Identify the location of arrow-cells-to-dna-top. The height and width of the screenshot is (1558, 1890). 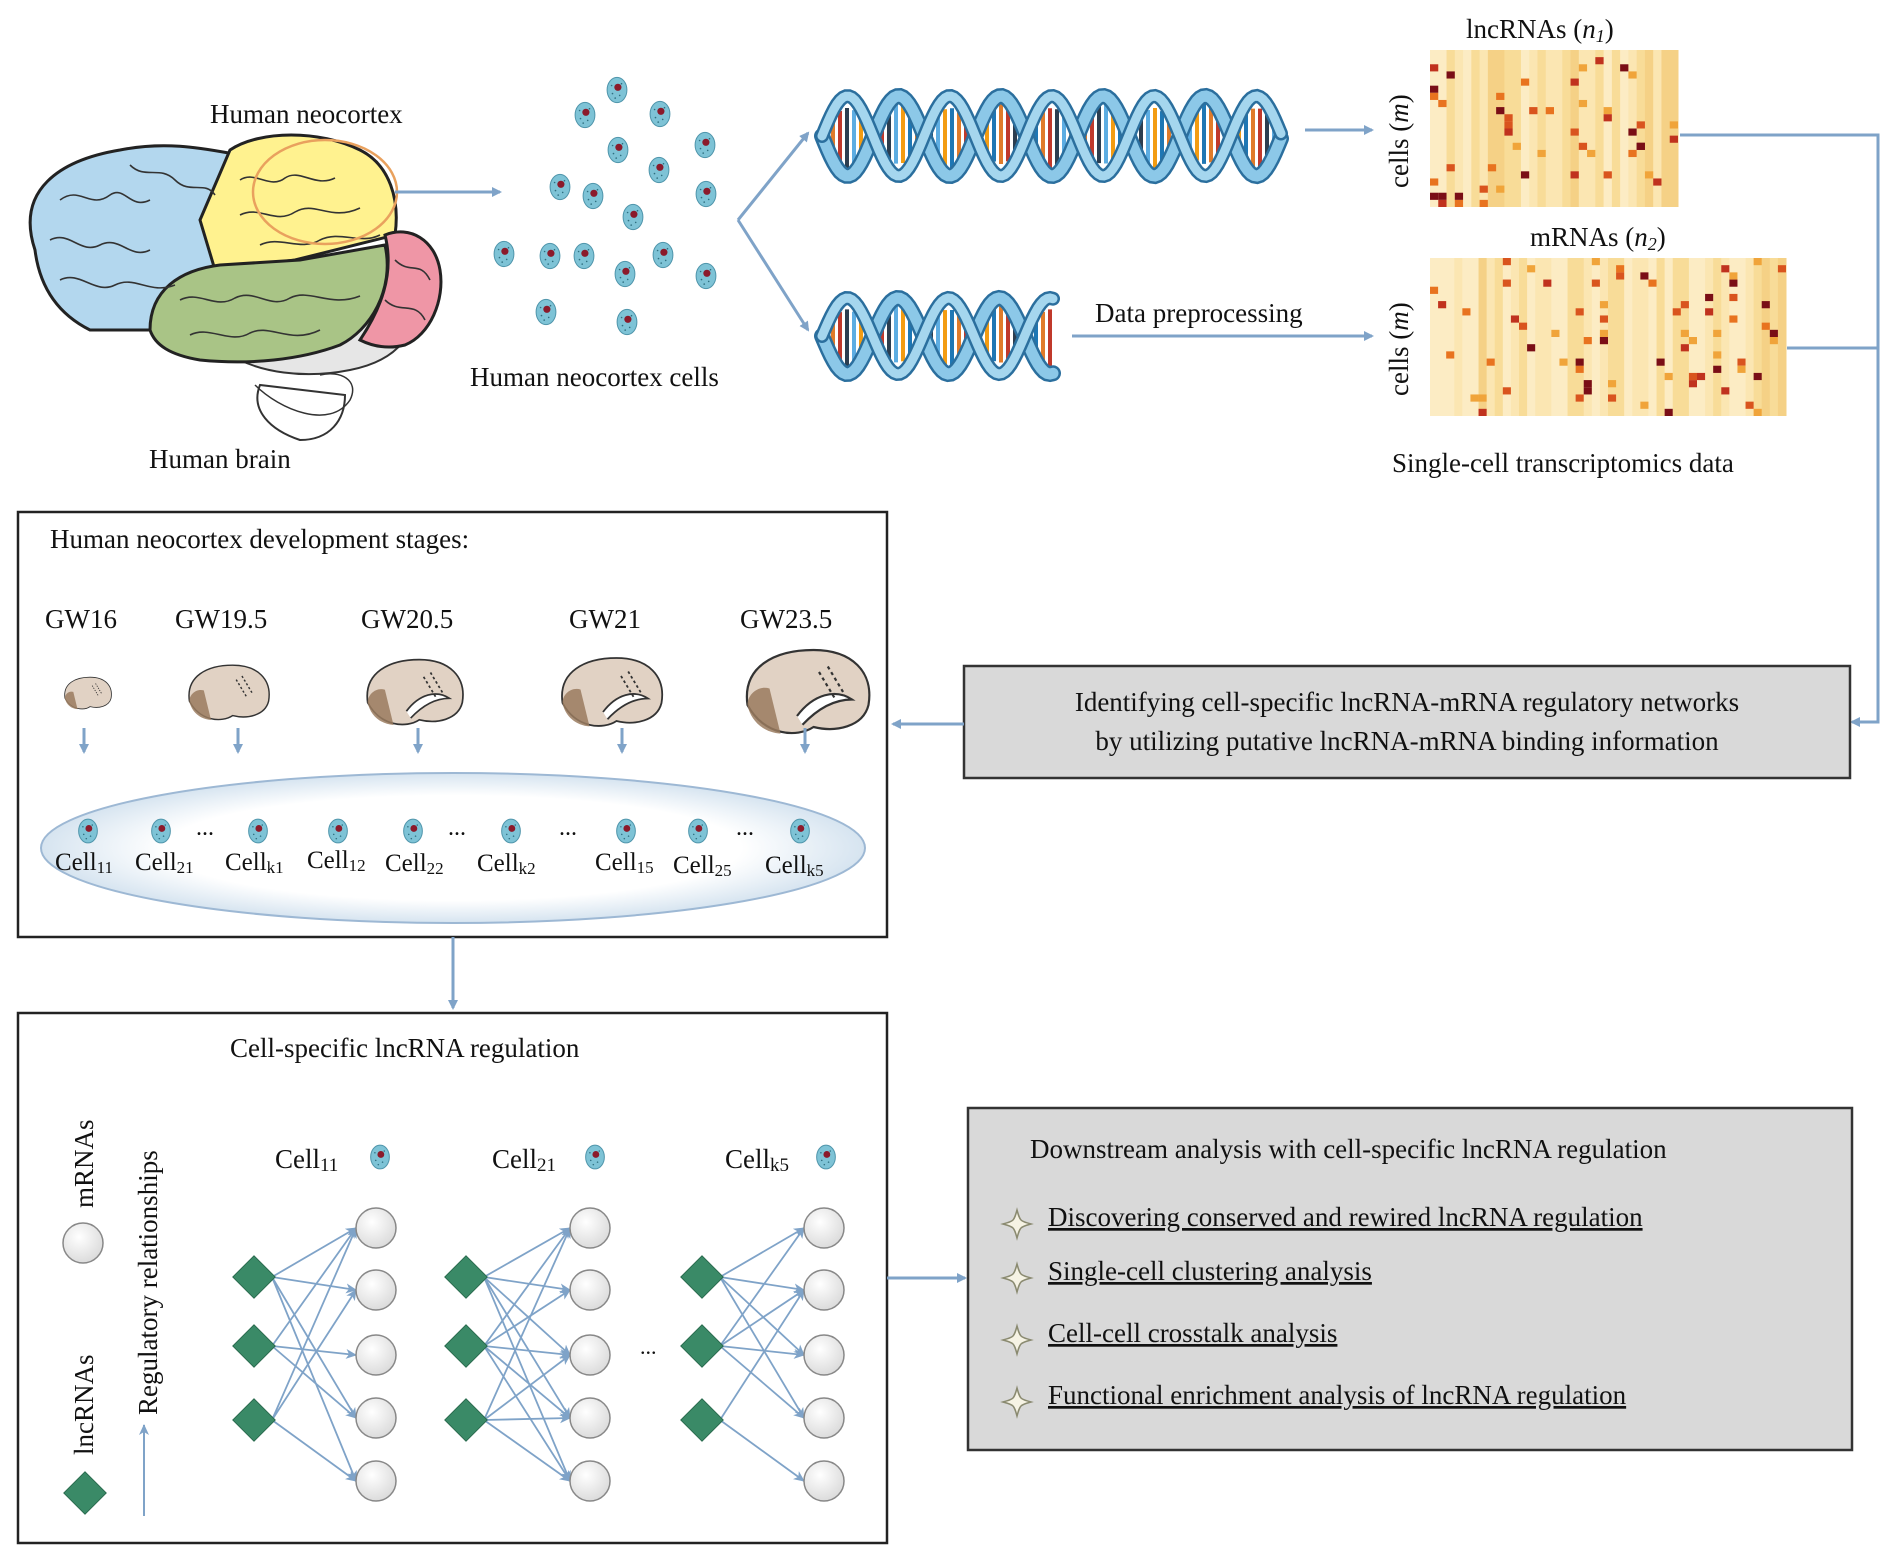
(773, 176).